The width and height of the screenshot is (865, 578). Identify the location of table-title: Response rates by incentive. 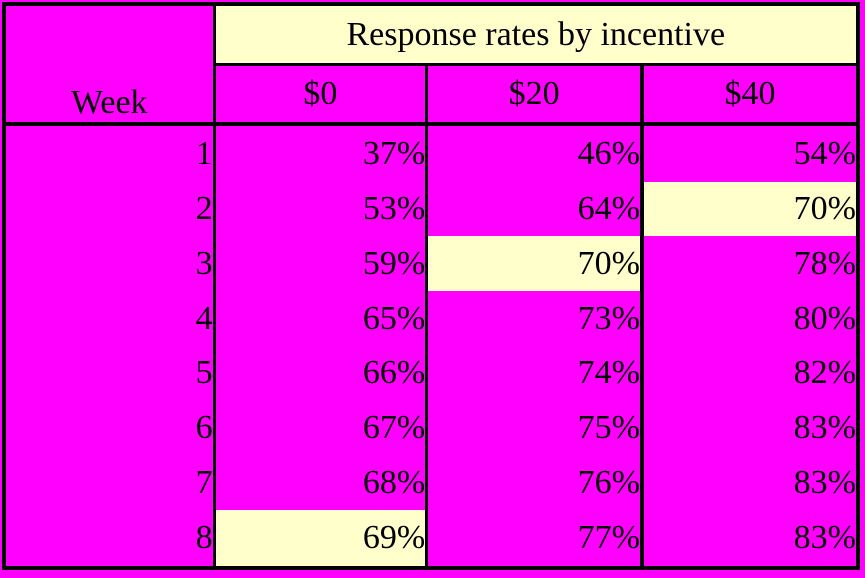
(535, 35).